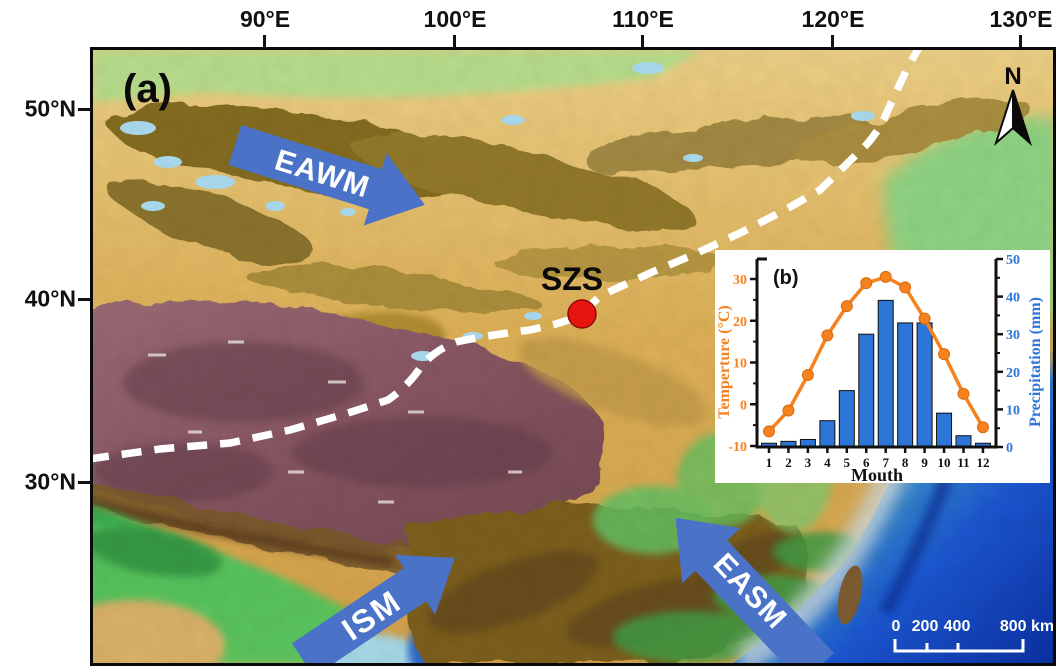 The width and height of the screenshot is (1061, 670). Describe the element at coordinates (1009, 448) in the screenshot. I see `precip-tick-label: 0` at that location.